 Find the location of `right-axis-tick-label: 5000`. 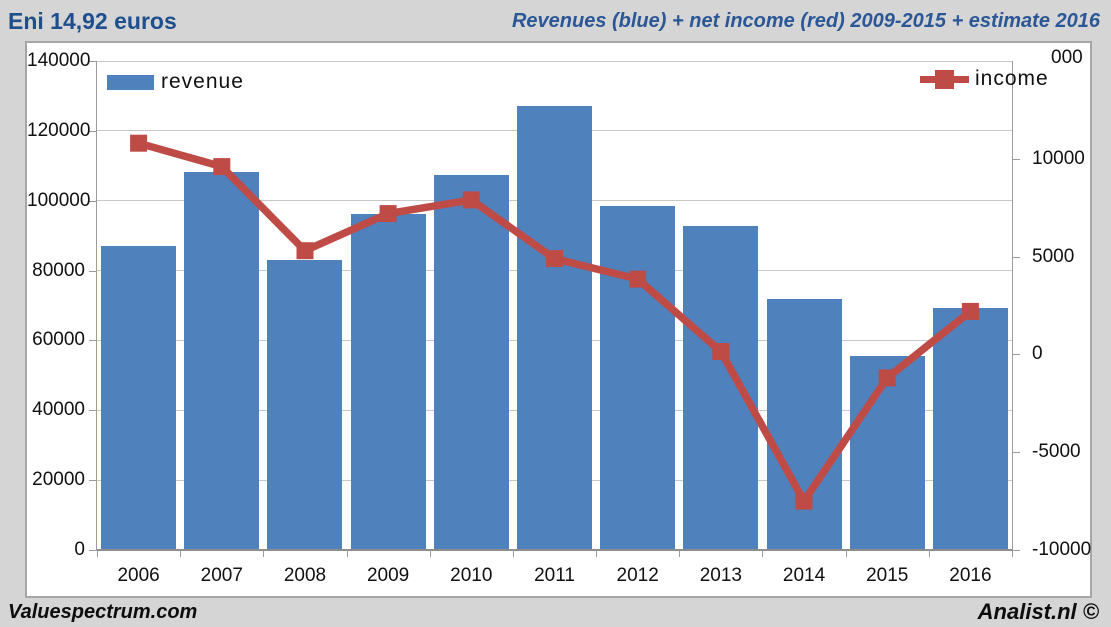

right-axis-tick-label: 5000 is located at coordinates (1053, 256).